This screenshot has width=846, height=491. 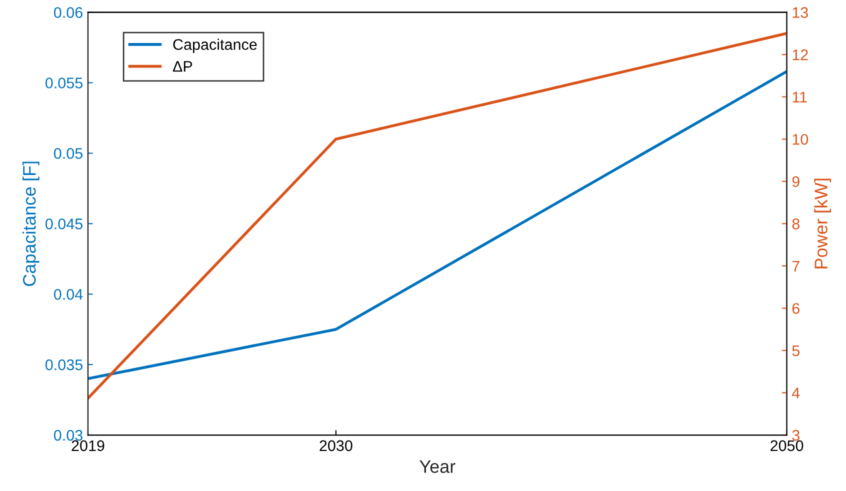 What do you see at coordinates (796, 266) in the screenshot?
I see `y2-tick-label: 7` at bounding box center [796, 266].